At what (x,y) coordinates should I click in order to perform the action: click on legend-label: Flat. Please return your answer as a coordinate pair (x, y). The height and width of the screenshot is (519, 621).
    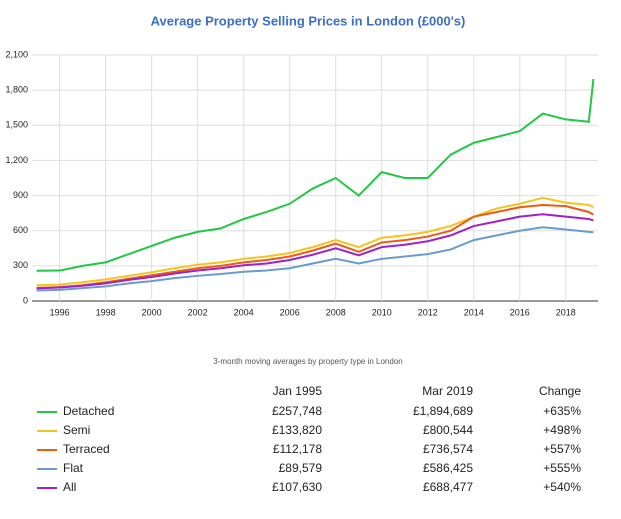
    Looking at the image, I should click on (73, 468).